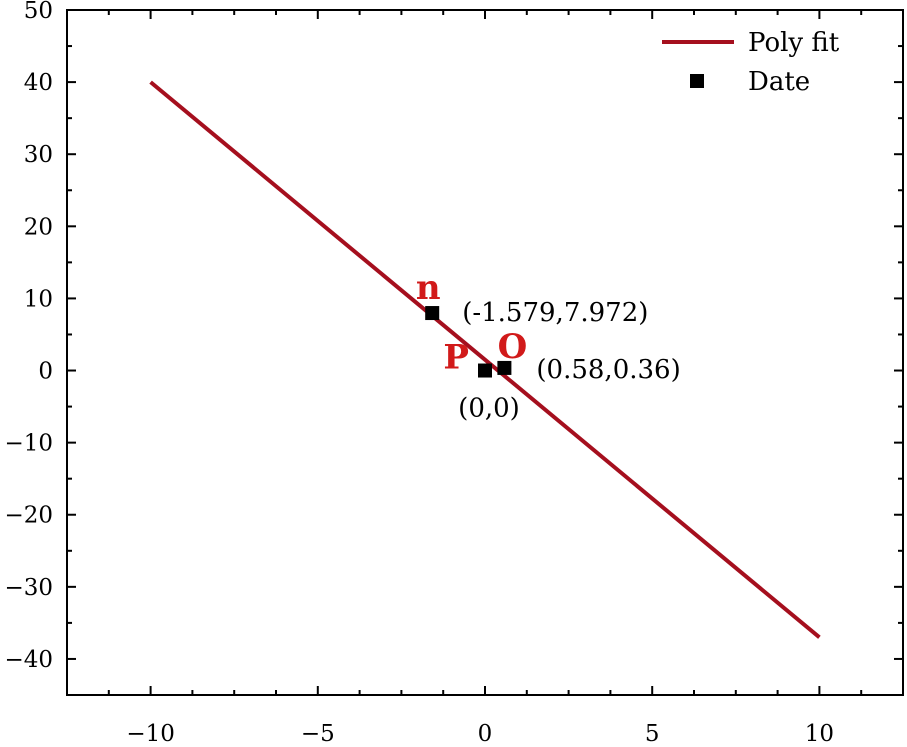 The image size is (907, 747). Describe the element at coordinates (38, 12) in the screenshot. I see `y-tick-label: 50` at that location.